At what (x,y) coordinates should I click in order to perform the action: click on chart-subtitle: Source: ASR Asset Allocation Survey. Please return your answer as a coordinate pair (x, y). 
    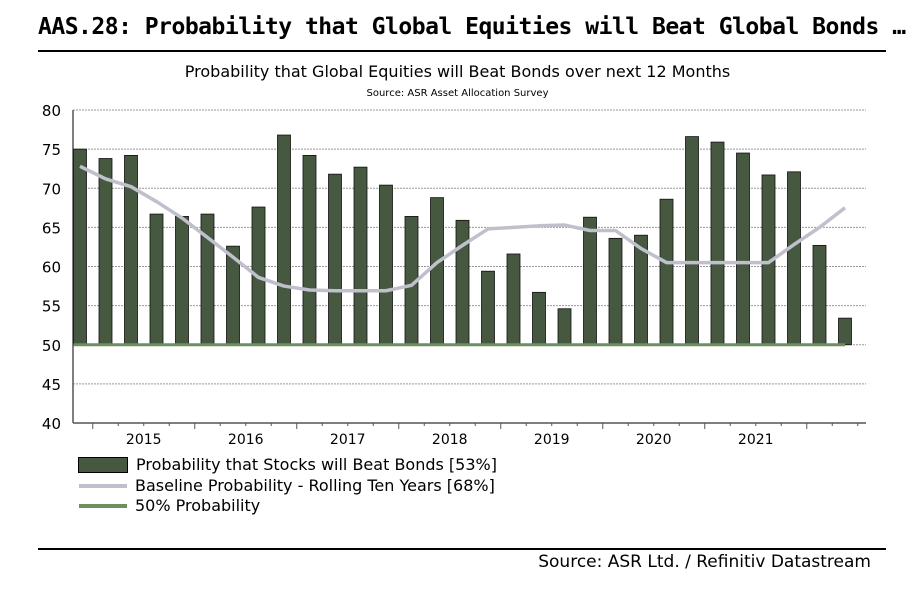
    Looking at the image, I should click on (457, 93).